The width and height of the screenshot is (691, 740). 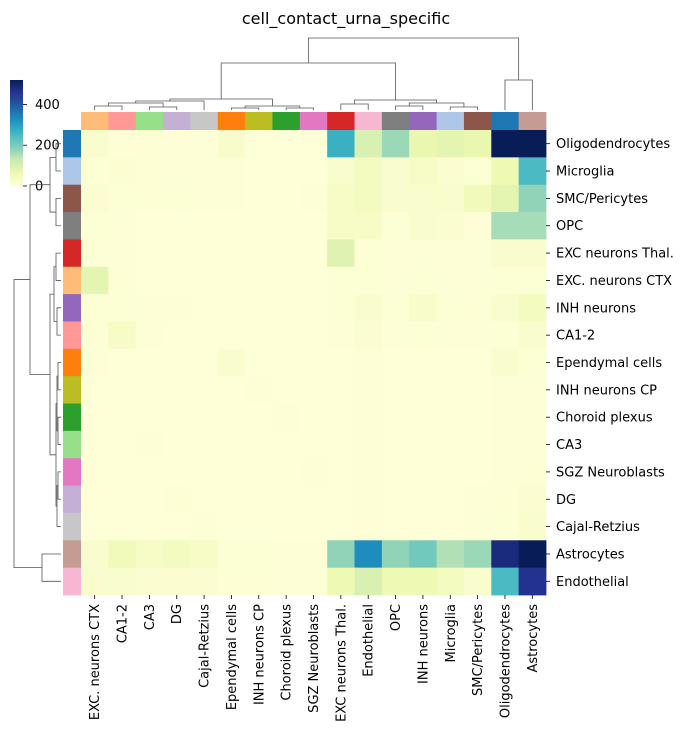 What do you see at coordinates (606, 390) in the screenshot?
I see `row-label: INH neurons CP` at bounding box center [606, 390].